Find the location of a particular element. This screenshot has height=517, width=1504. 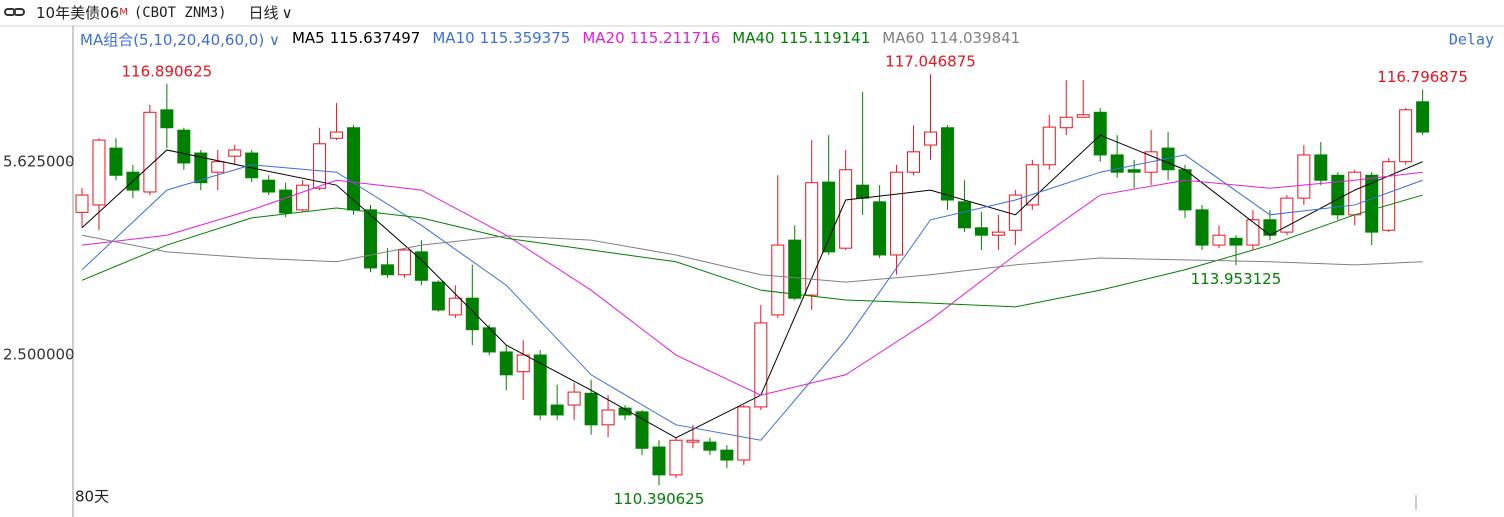

legend-item: MA40 115.119141 is located at coordinates (801, 39).